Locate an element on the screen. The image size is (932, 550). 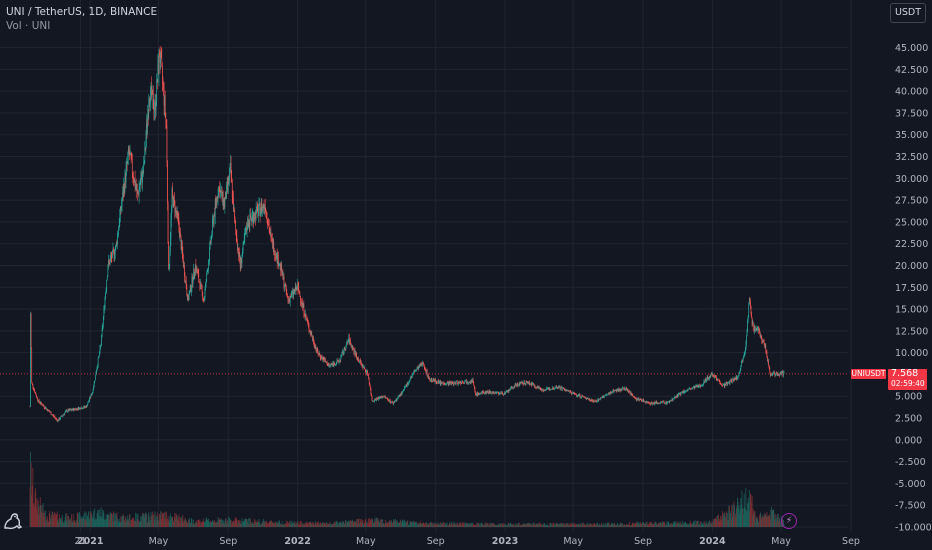
currency-unit-button: USDT is located at coordinates (908, 13).